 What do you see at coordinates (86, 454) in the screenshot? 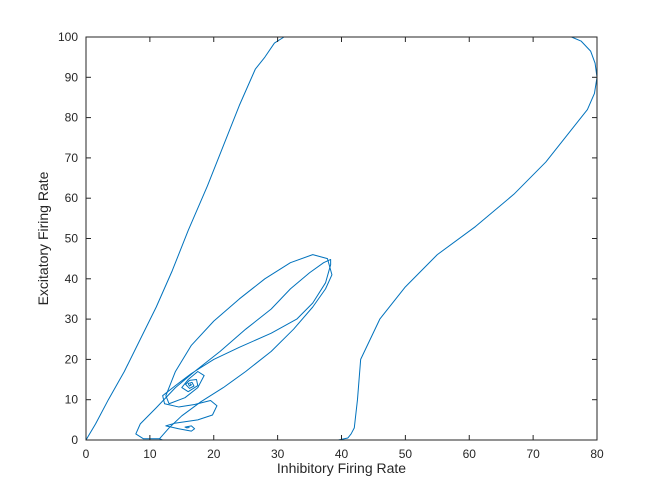
I see `x-tick-label: 0` at bounding box center [86, 454].